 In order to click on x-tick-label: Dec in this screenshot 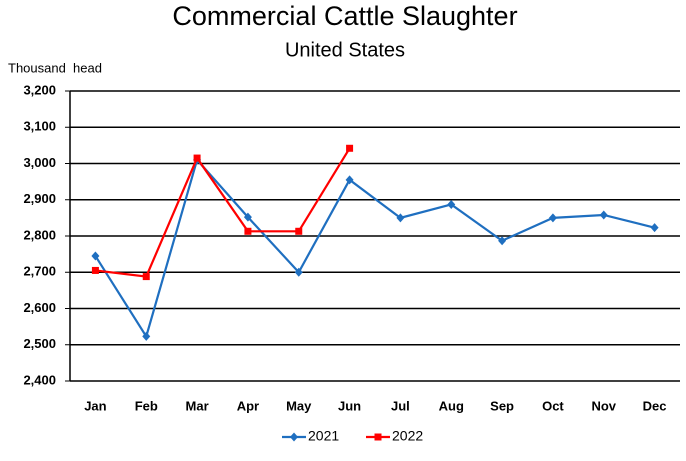, I will do `click(655, 405)`.